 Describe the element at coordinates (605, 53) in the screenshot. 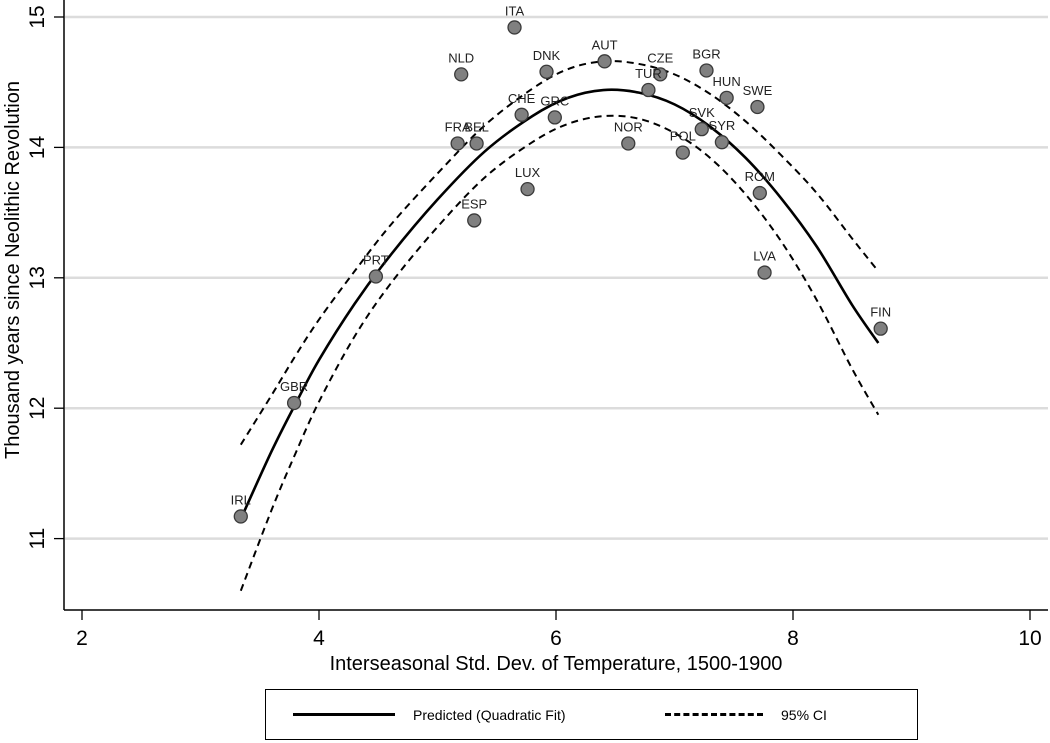

I see `data-point-aut: AUT` at that location.